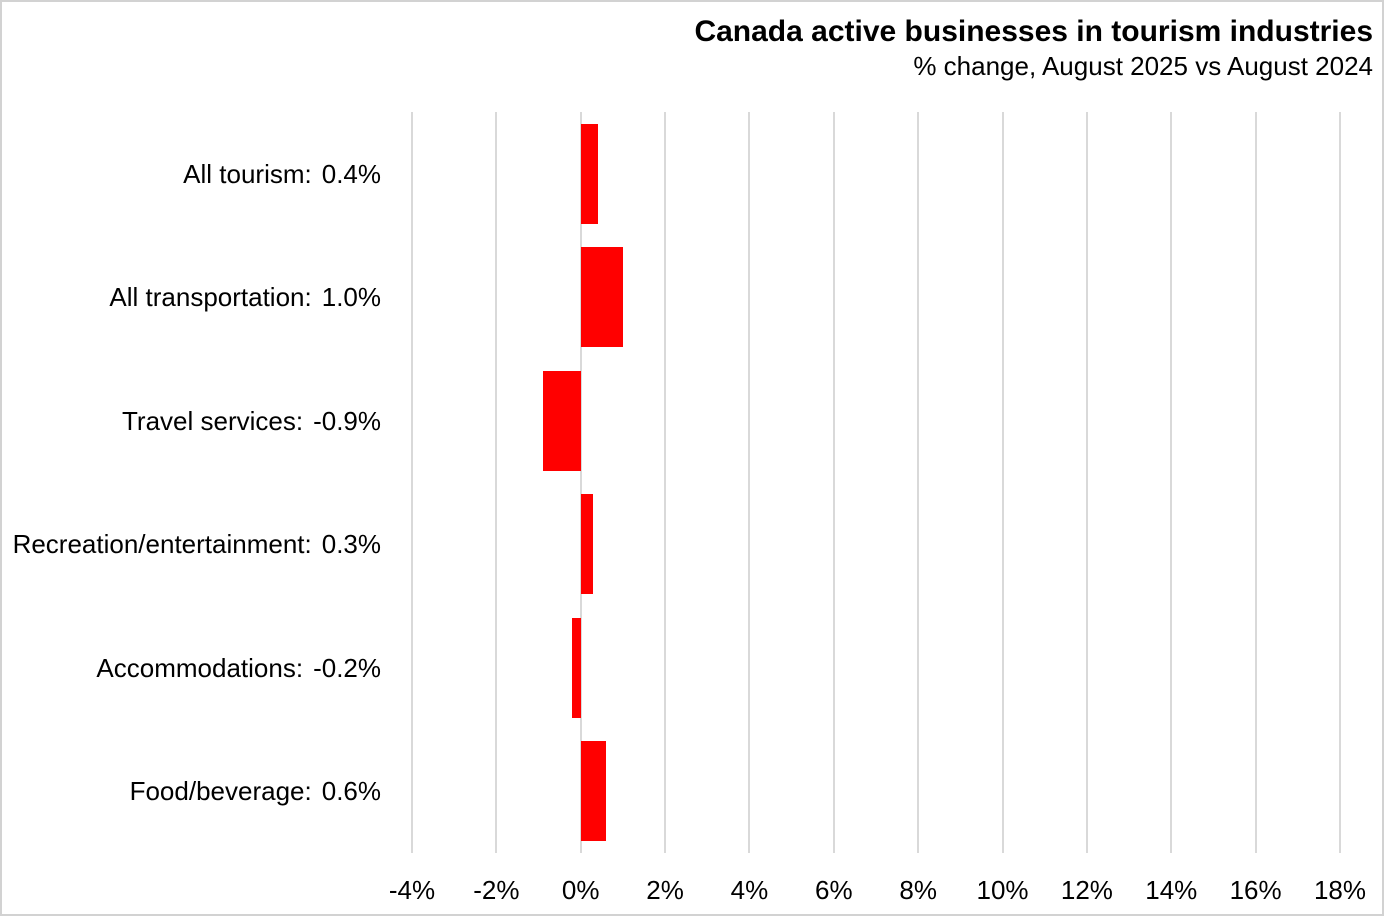 The width and height of the screenshot is (1384, 916). Describe the element at coordinates (749, 890) in the screenshot. I see `x-tick-label: 4%` at that location.